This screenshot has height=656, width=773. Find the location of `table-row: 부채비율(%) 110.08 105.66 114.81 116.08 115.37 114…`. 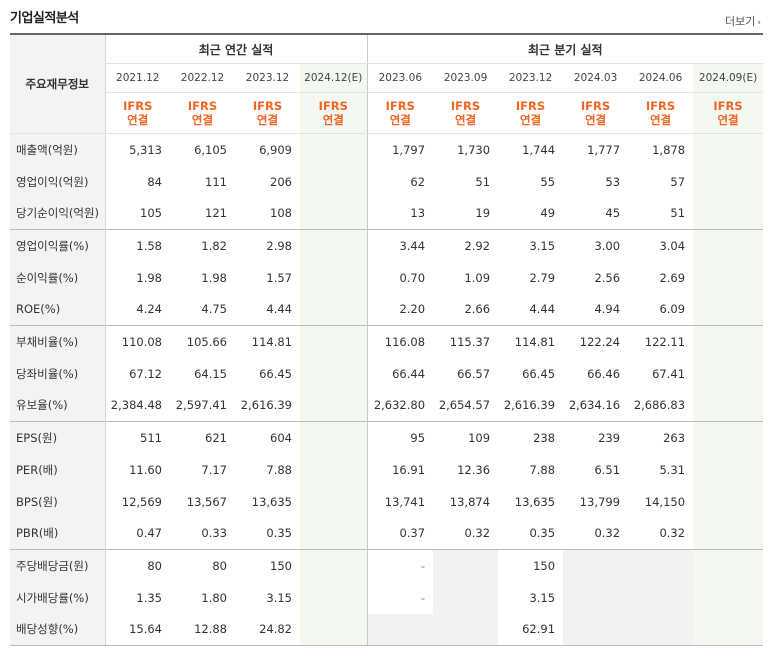

table-row: 부채비율(%) 110.08 105.66 114.81 116.08 115.37 114… is located at coordinates (387, 341).